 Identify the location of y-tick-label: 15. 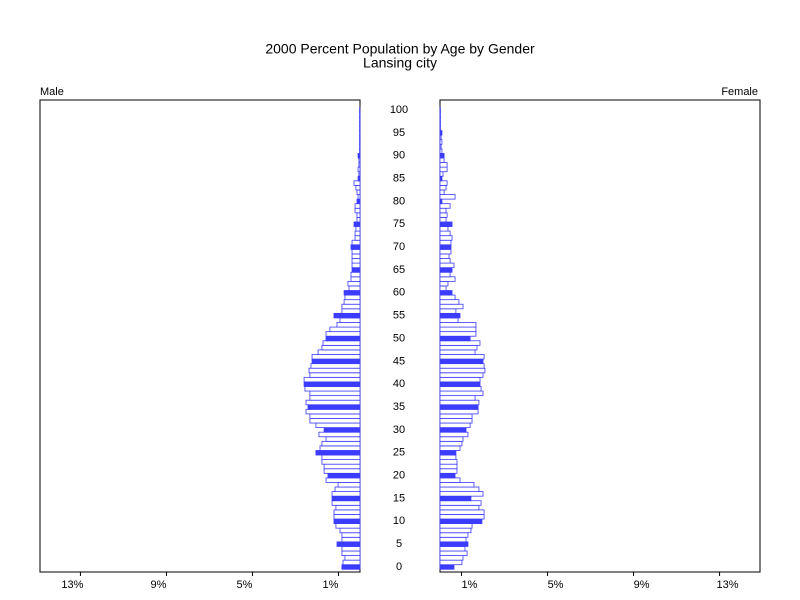
(399, 498).